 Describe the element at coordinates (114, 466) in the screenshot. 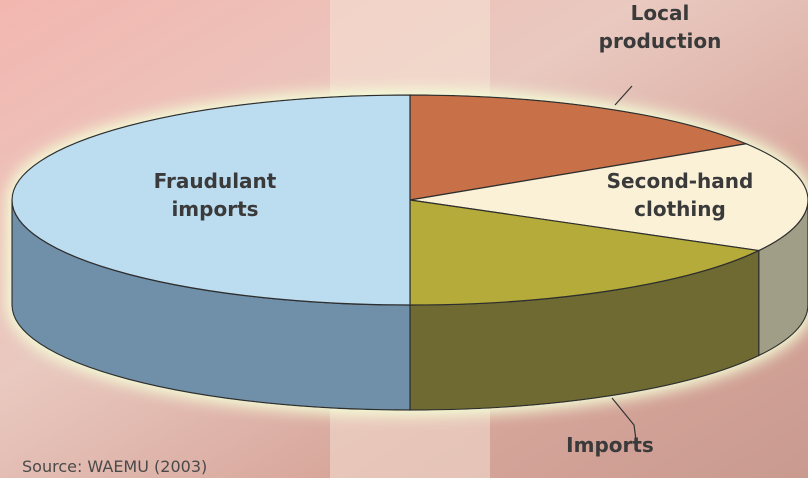

I see `source: Source: WAEMU (2003)` at that location.